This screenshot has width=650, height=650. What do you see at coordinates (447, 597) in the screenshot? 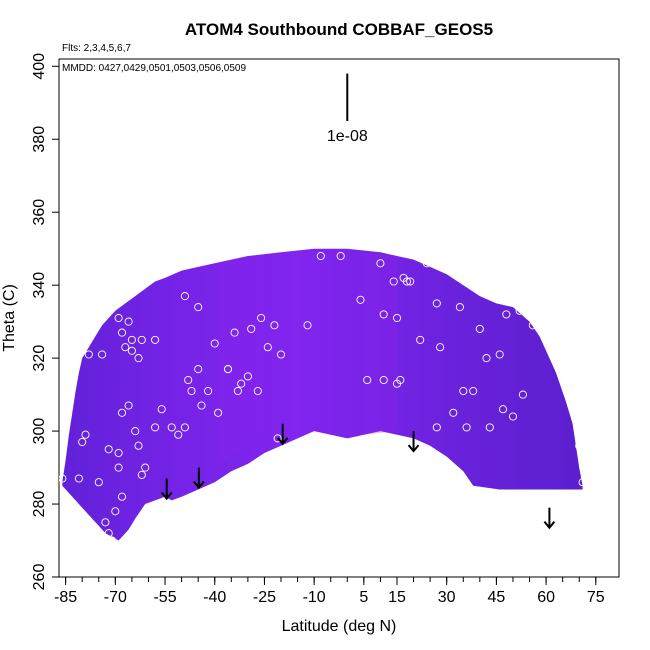
I see `x-tick-label: 30` at bounding box center [447, 597].